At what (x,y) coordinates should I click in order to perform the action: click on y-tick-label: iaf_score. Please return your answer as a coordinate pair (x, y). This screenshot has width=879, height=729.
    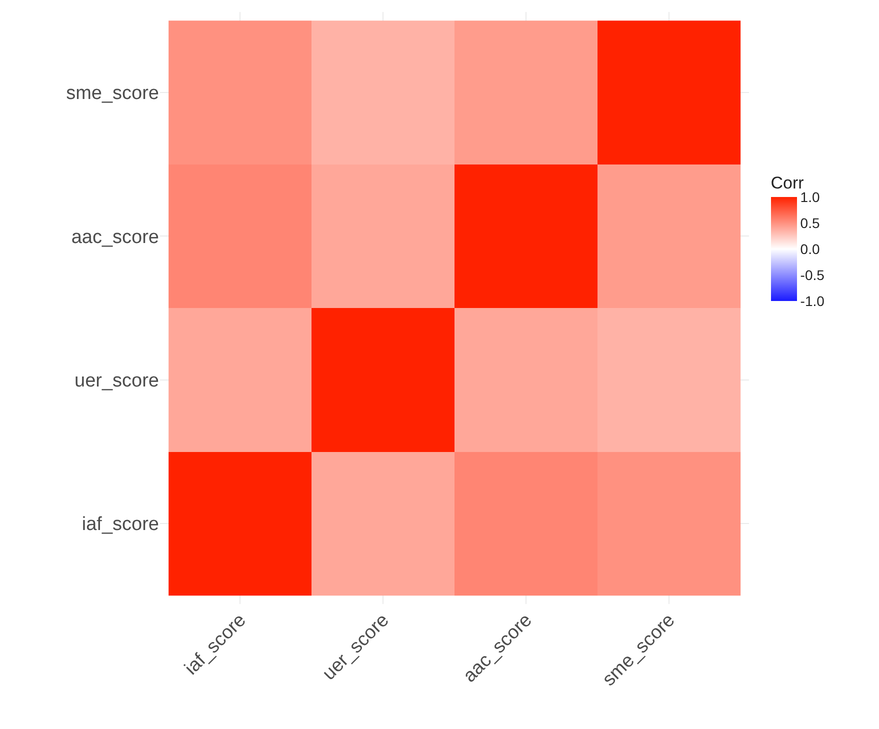
    Looking at the image, I should click on (120, 525).